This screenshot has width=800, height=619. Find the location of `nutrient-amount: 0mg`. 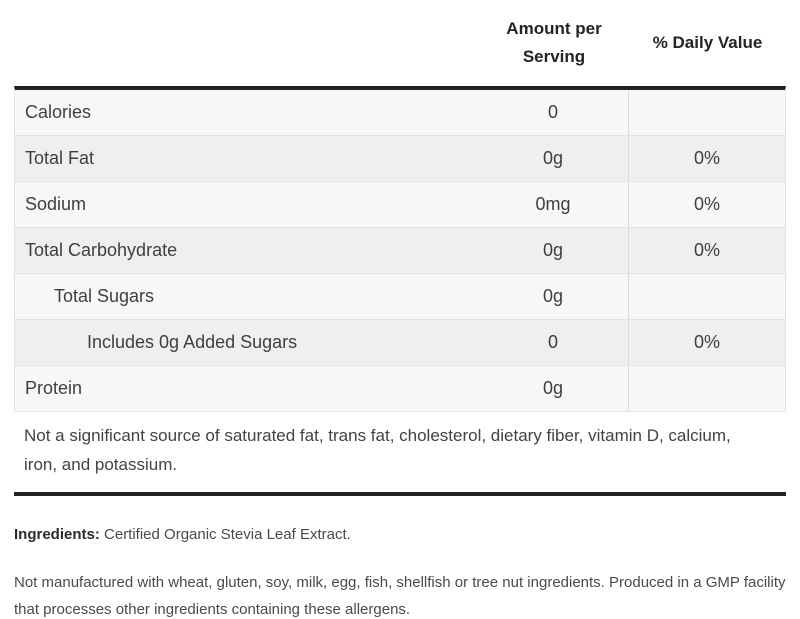

nutrient-amount: 0mg is located at coordinates (553, 204).